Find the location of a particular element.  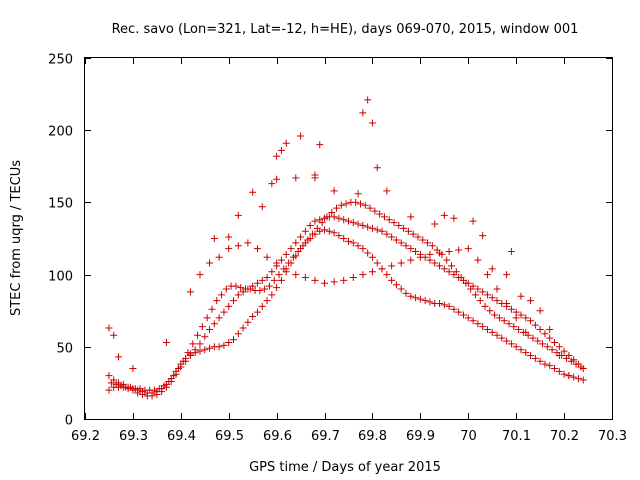

y-tick-label: 0 is located at coordinates (69, 421).